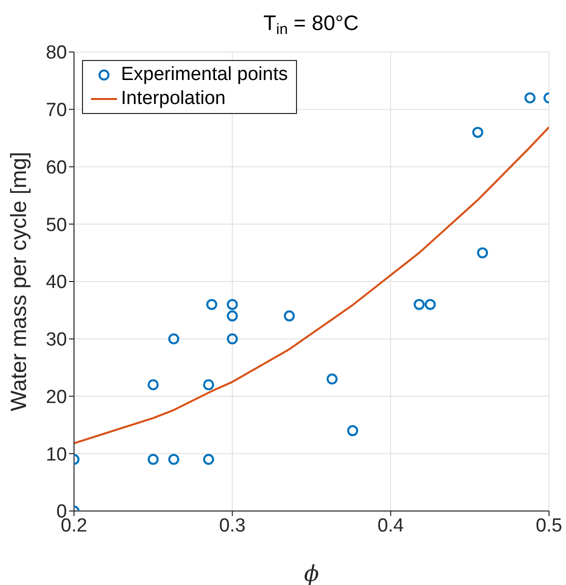 The height and width of the screenshot is (585, 566). Describe the element at coordinates (232, 525) in the screenshot. I see `x-tick-label: 0.3` at that location.